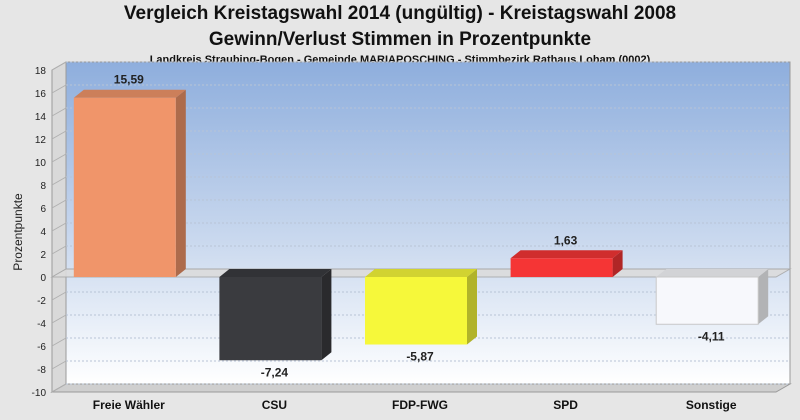 The image size is (800, 420). Describe the element at coordinates (43, 232) in the screenshot. I see `y-tick-label: 4` at that location.